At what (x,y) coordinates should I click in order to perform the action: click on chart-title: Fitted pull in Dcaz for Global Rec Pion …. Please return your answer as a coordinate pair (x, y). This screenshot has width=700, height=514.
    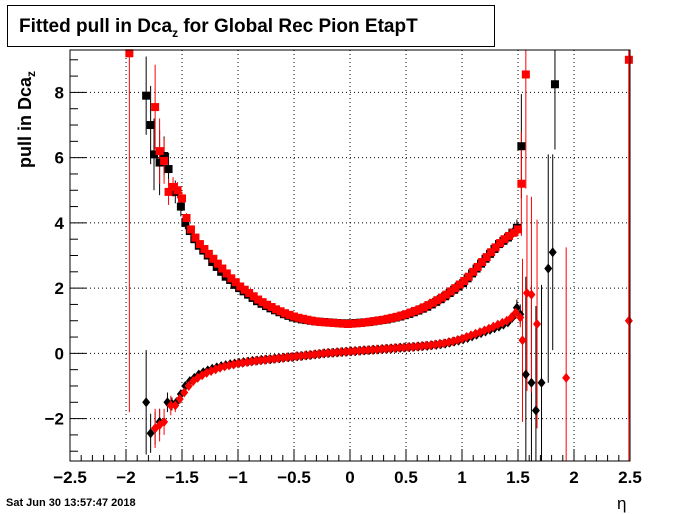
    Looking at the image, I should click on (218, 28).